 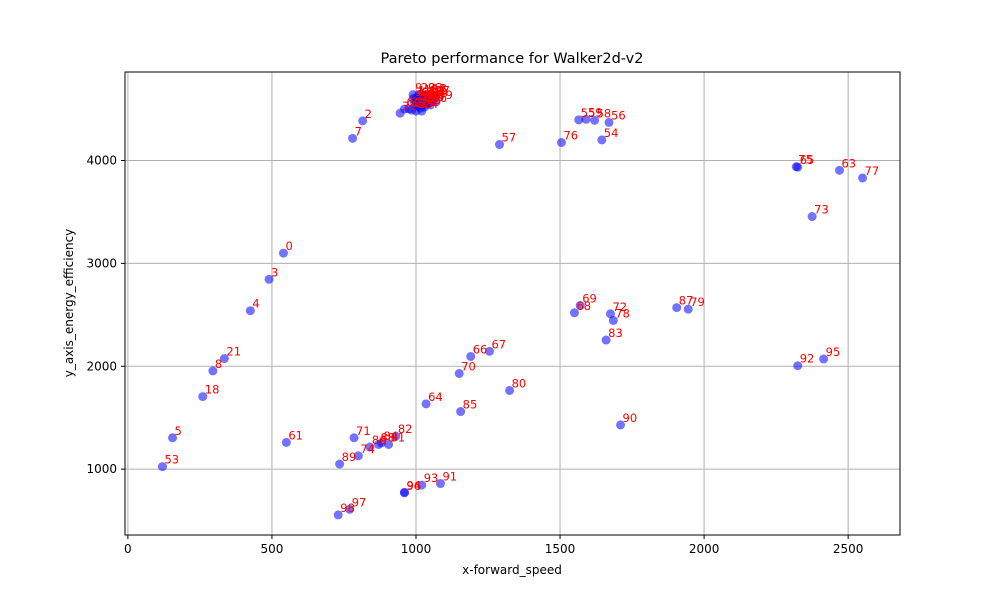 I want to click on point-label: 98, so click(x=347, y=508).